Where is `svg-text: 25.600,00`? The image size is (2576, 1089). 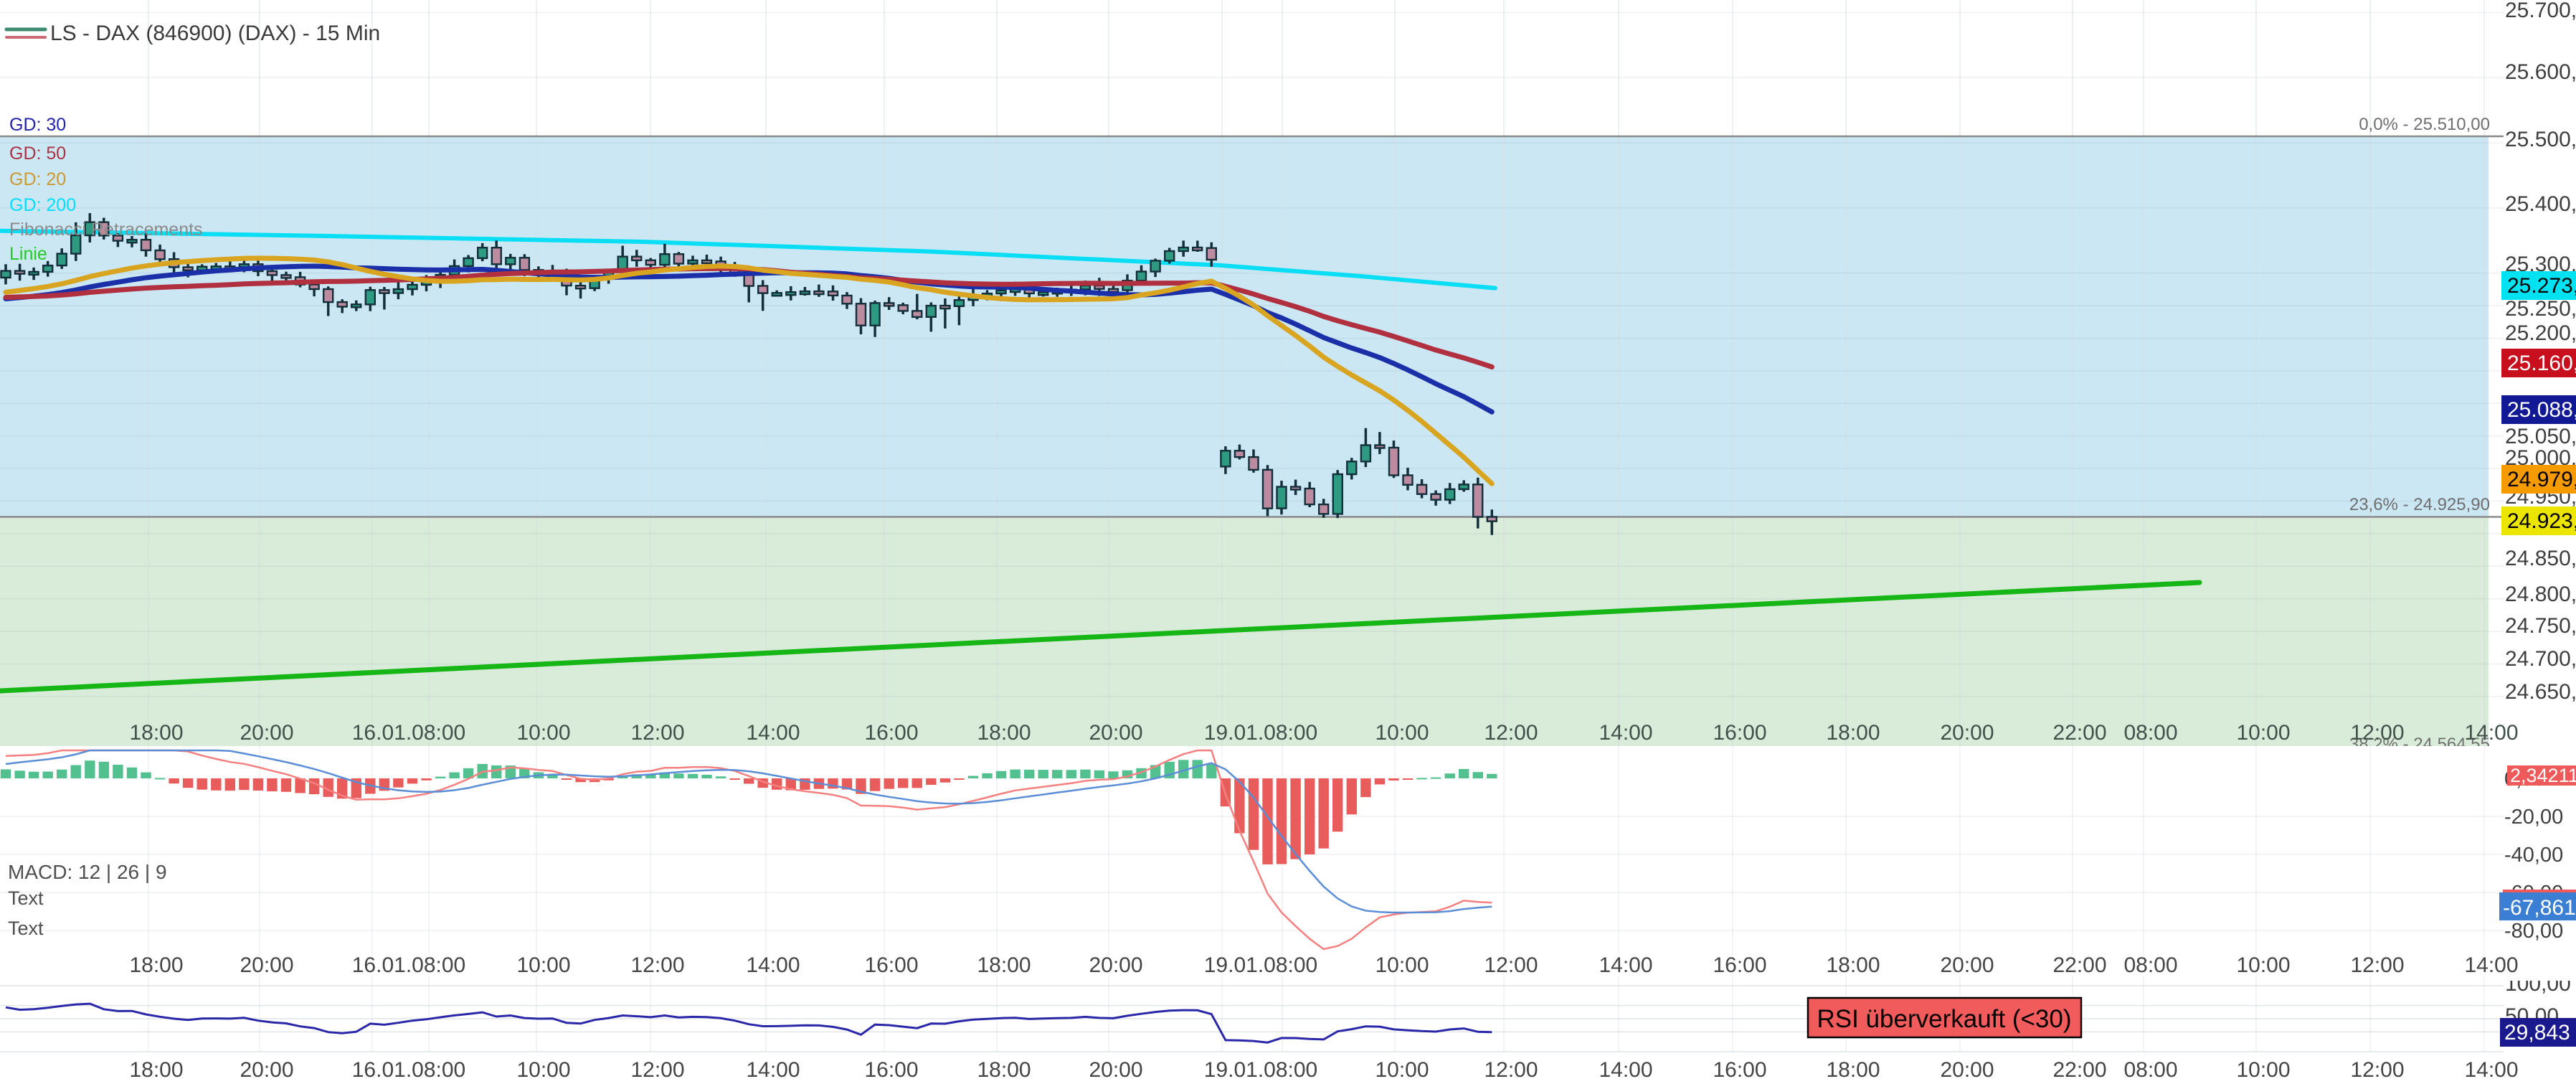 svg-text: 25.600,00 is located at coordinates (2540, 72).